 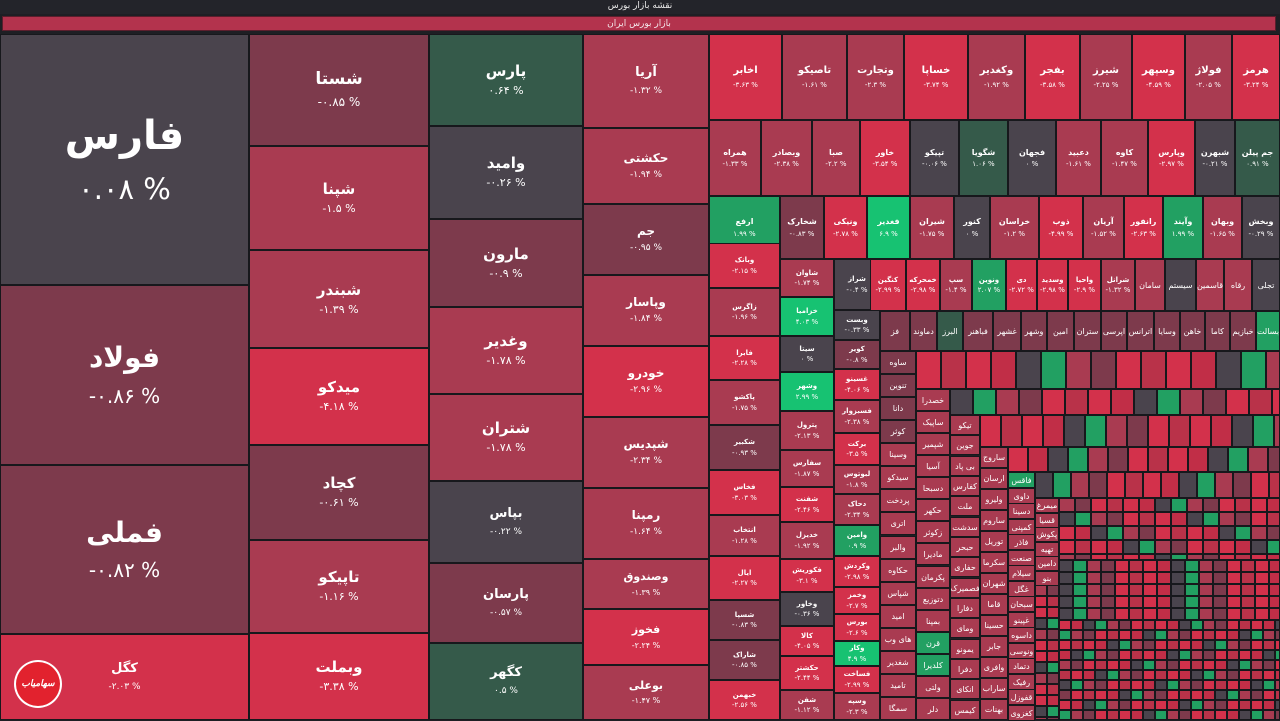 What do you see at coordinates (923, 285) in the screenshot?
I see `stock-tile: خمحرکه -۲.۹۸ %` at bounding box center [923, 285].